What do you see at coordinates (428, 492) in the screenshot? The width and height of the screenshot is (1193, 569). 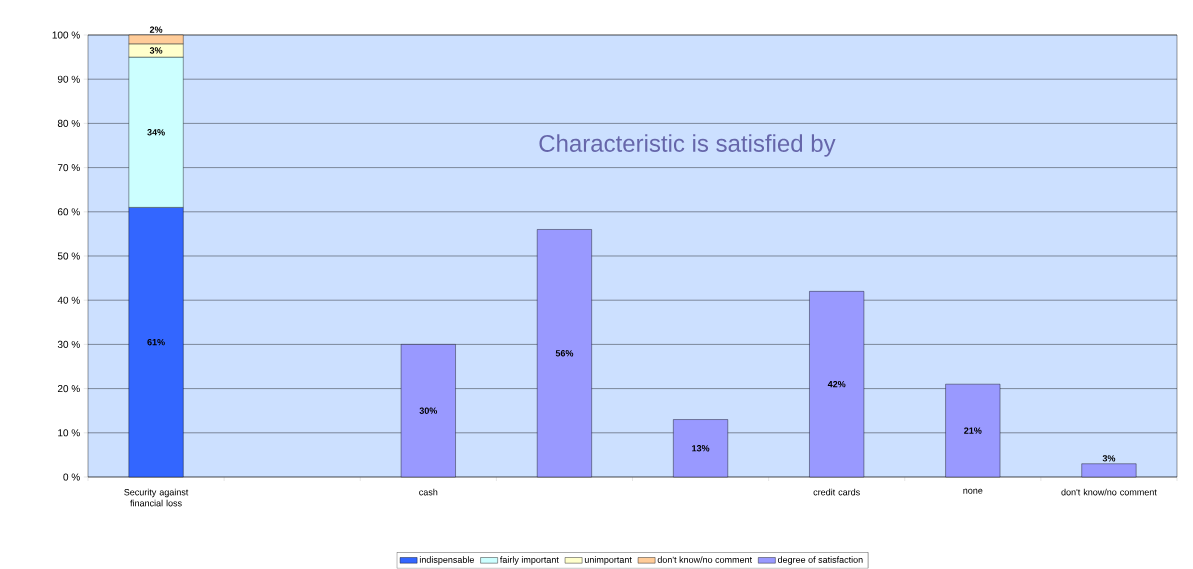 I see `x-tick-label: cash` at bounding box center [428, 492].